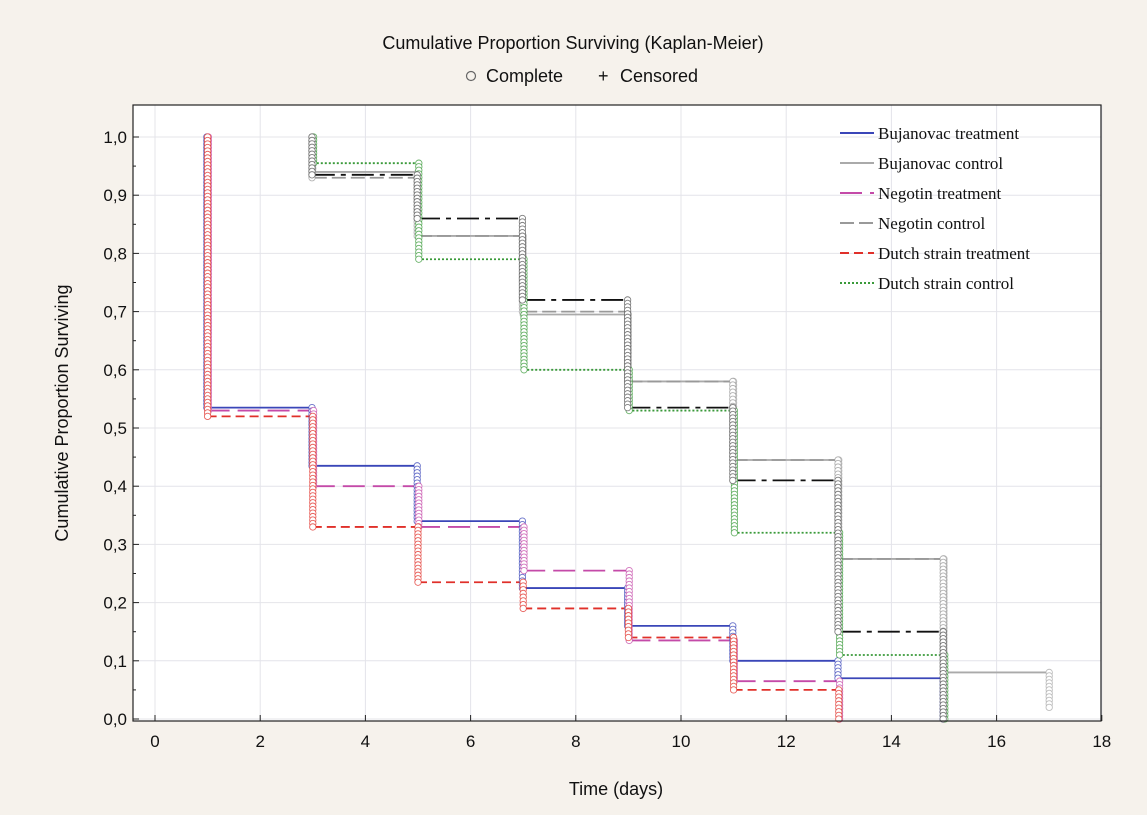  Describe the element at coordinates (786, 741) in the screenshot. I see `x-tick-label: 12` at that location.